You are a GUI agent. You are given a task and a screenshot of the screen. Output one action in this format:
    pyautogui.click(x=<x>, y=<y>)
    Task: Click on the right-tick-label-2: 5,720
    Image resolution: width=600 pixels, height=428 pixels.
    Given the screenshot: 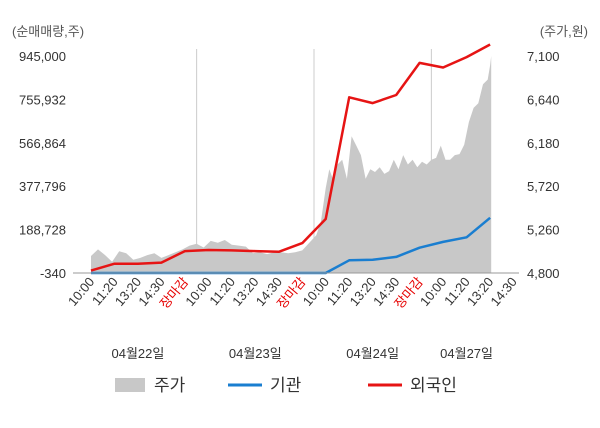 What is the action you would take?
    pyautogui.click(x=543, y=186)
    